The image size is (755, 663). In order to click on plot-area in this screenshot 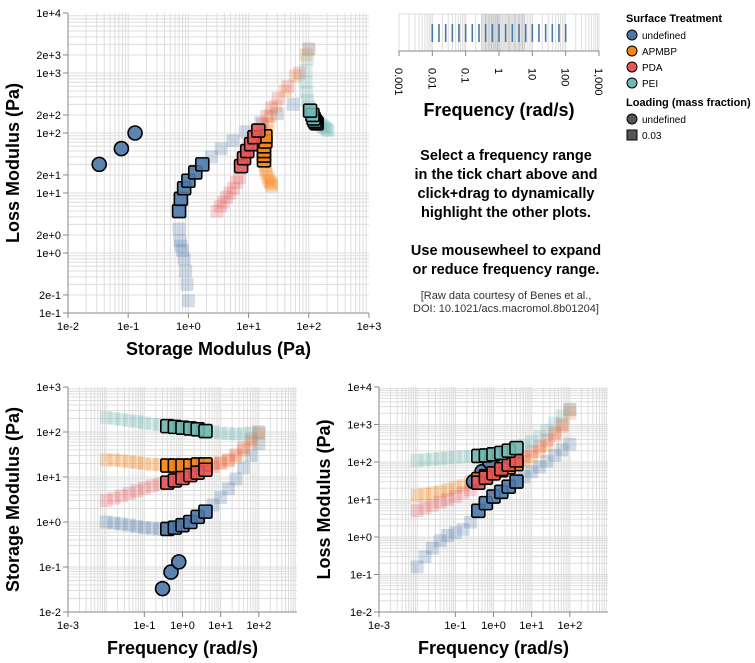, I will do `click(493, 488)`.